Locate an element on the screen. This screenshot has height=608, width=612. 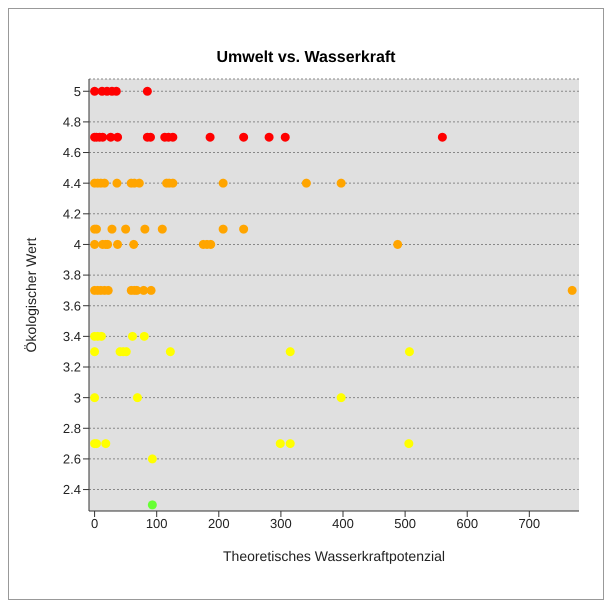
y-tick-label: 3.4 is located at coordinates (71, 336).